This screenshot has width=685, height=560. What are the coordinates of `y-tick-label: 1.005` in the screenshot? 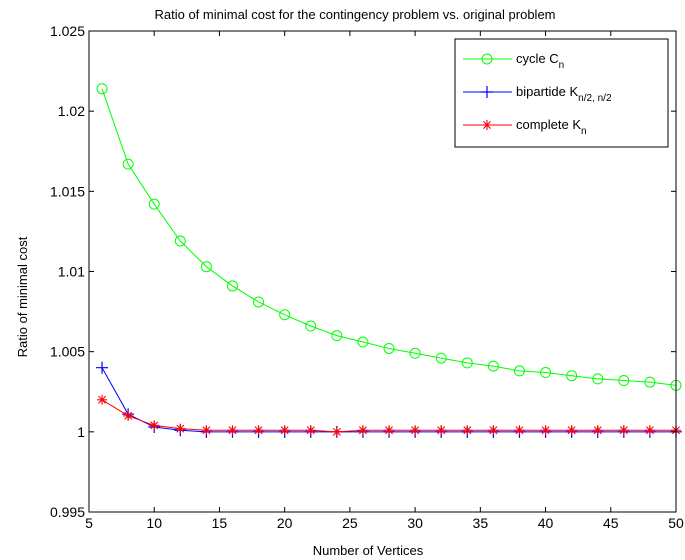 It's located at (67, 352).